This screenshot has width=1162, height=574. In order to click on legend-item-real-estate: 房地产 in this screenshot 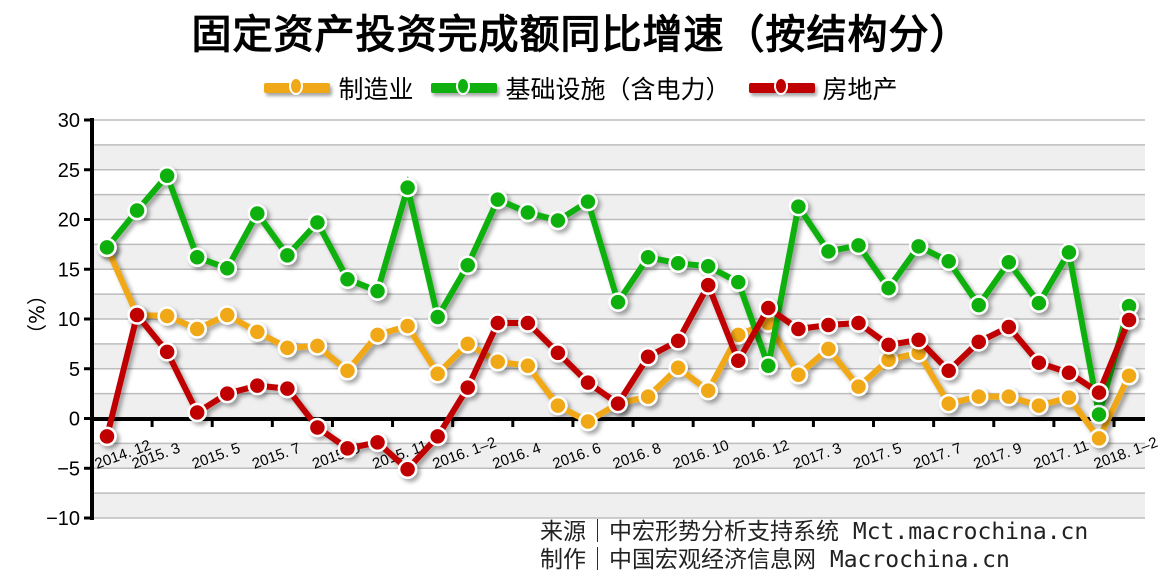, I will do `click(823, 88)`.